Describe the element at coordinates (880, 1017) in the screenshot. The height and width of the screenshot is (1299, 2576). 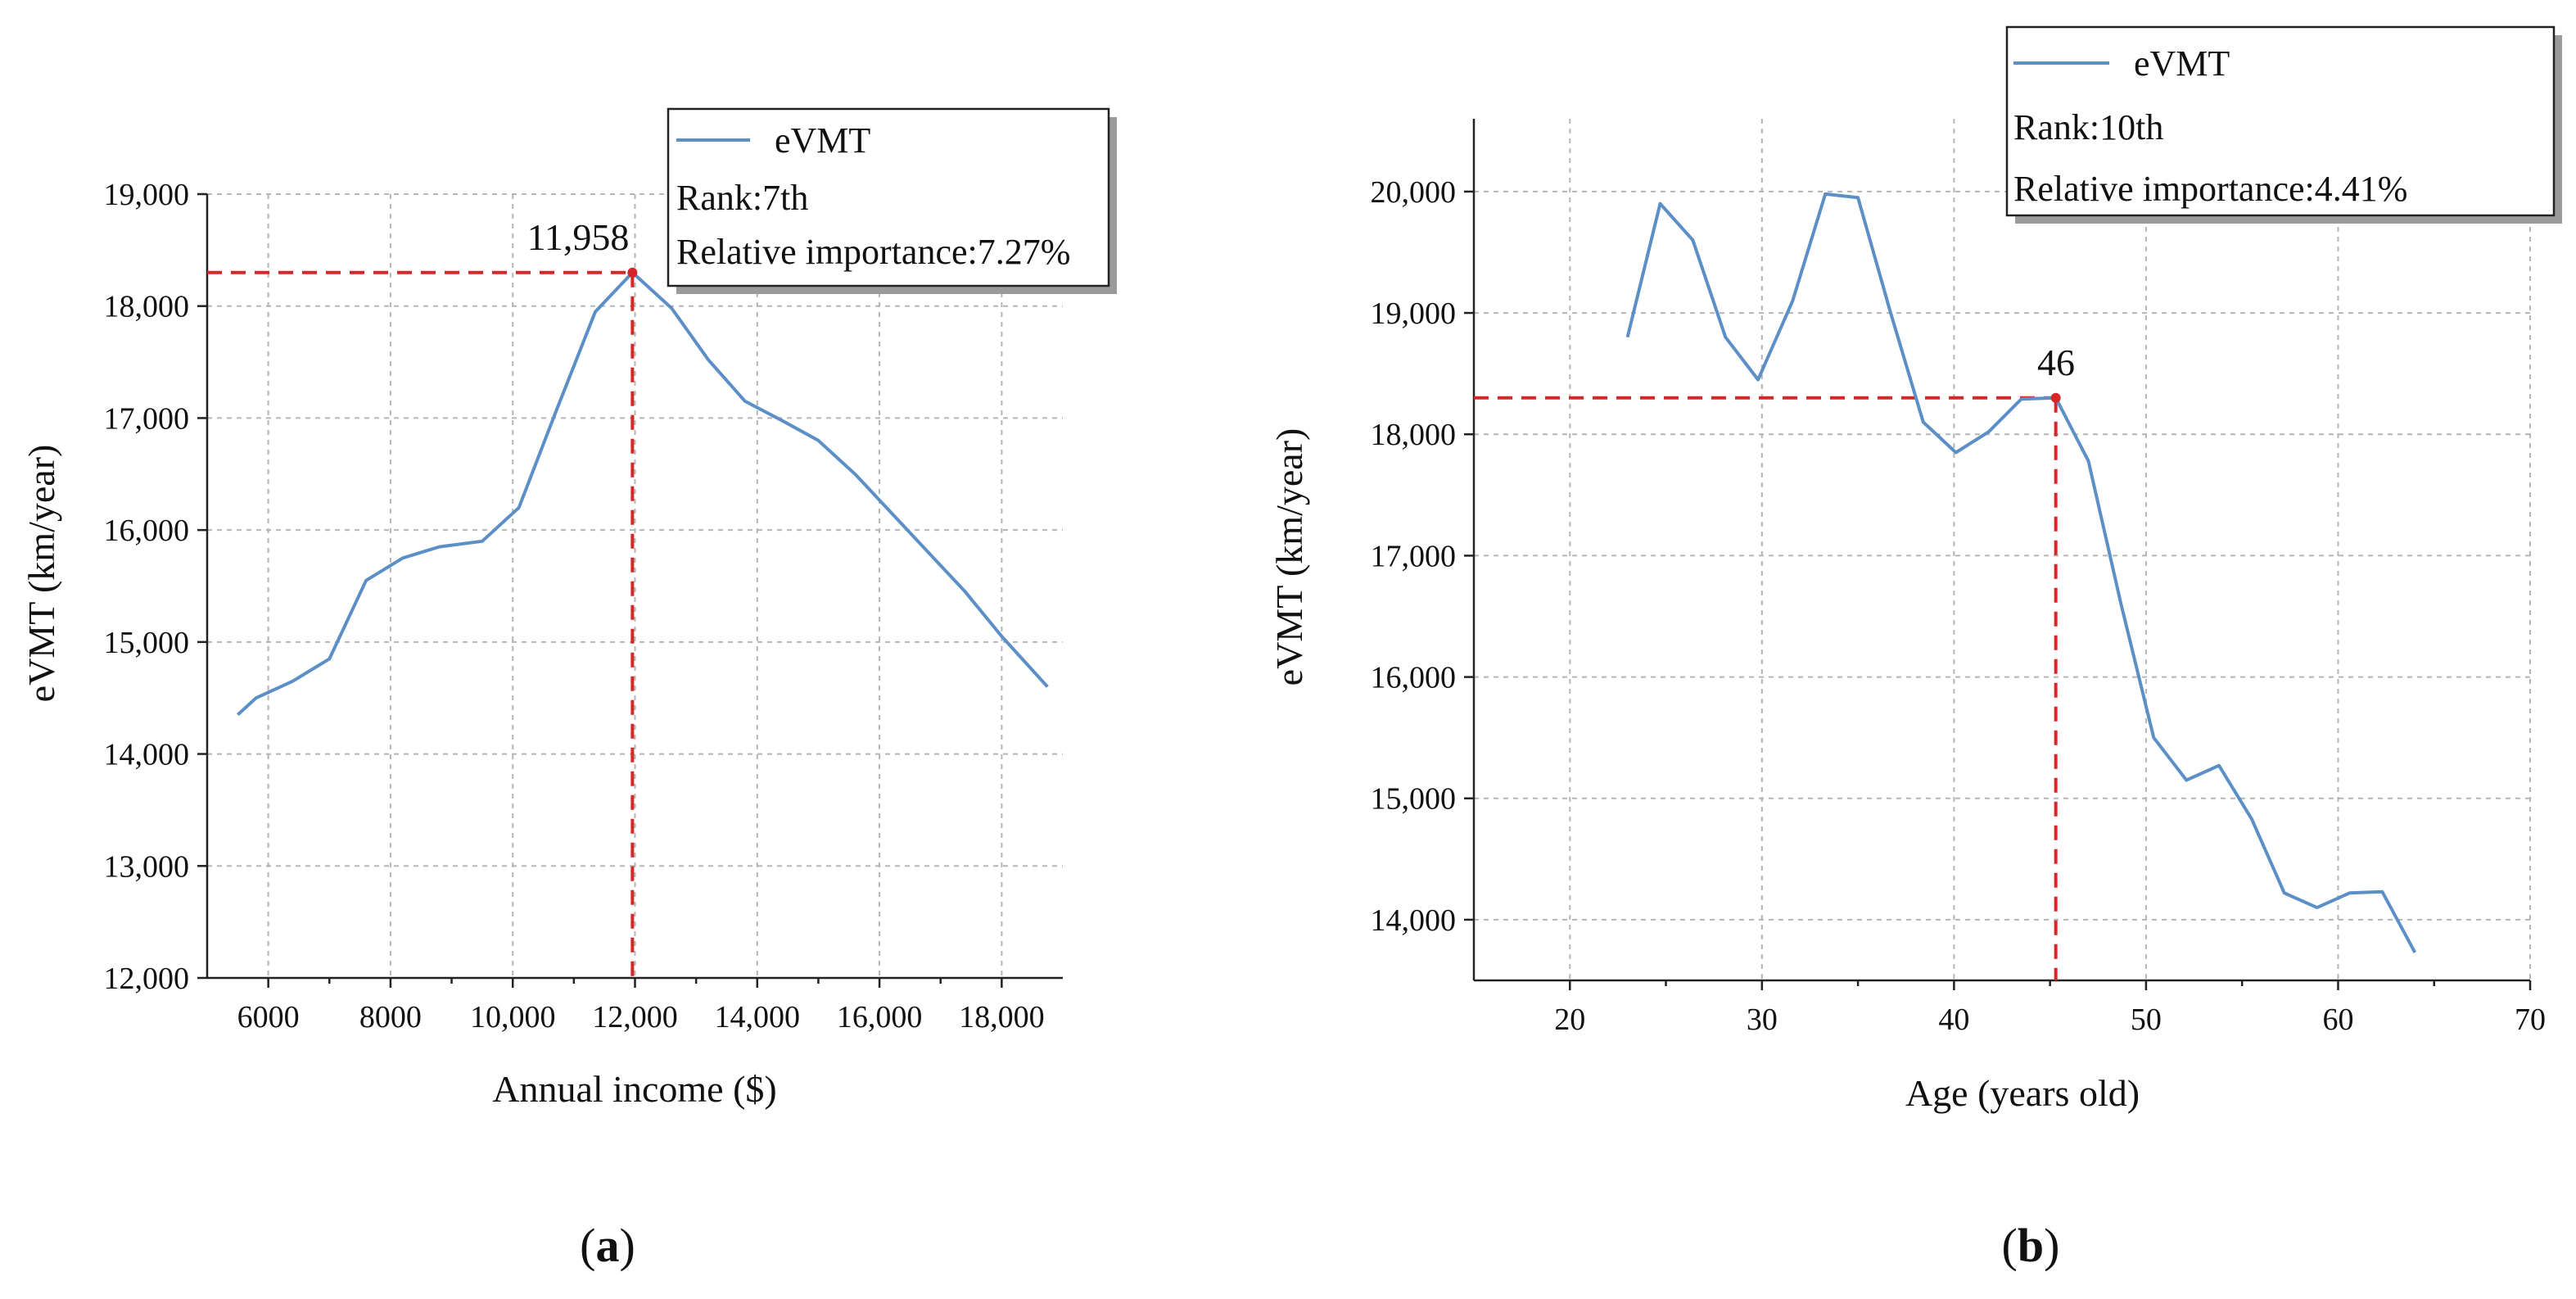
I see `chart-a-x-tick-label: 16,000` at that location.